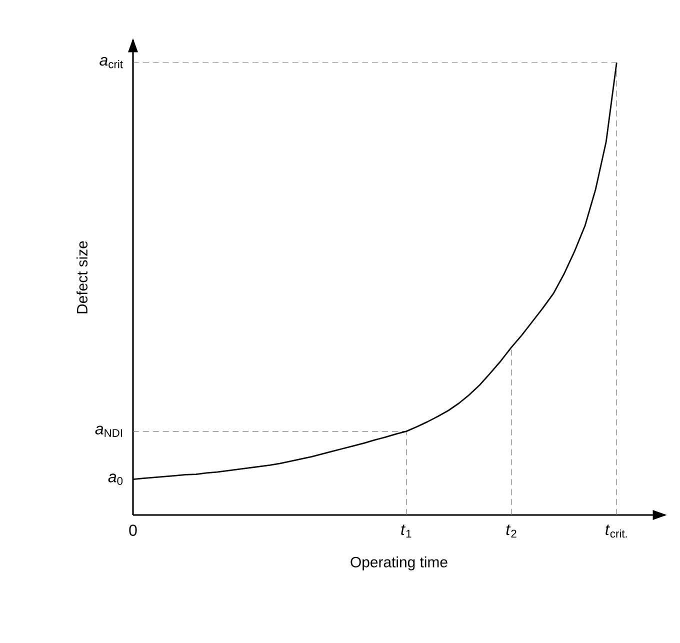 This screenshot has width=680, height=643. What do you see at coordinates (108, 431) in the screenshot?
I see `ref-line-label: a$_{NDI}$` at bounding box center [108, 431].